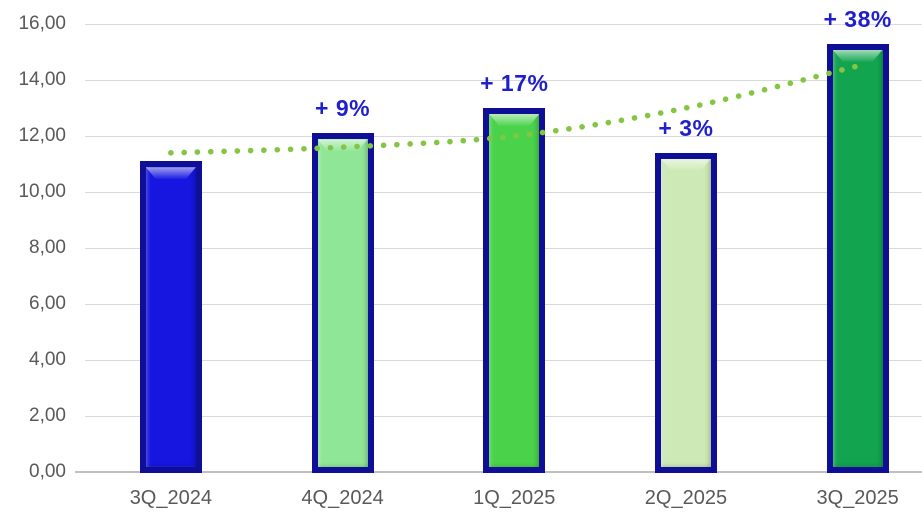 The height and width of the screenshot is (523, 922). I want to click on growth-label-4q_2024: + 9%, so click(343, 108).